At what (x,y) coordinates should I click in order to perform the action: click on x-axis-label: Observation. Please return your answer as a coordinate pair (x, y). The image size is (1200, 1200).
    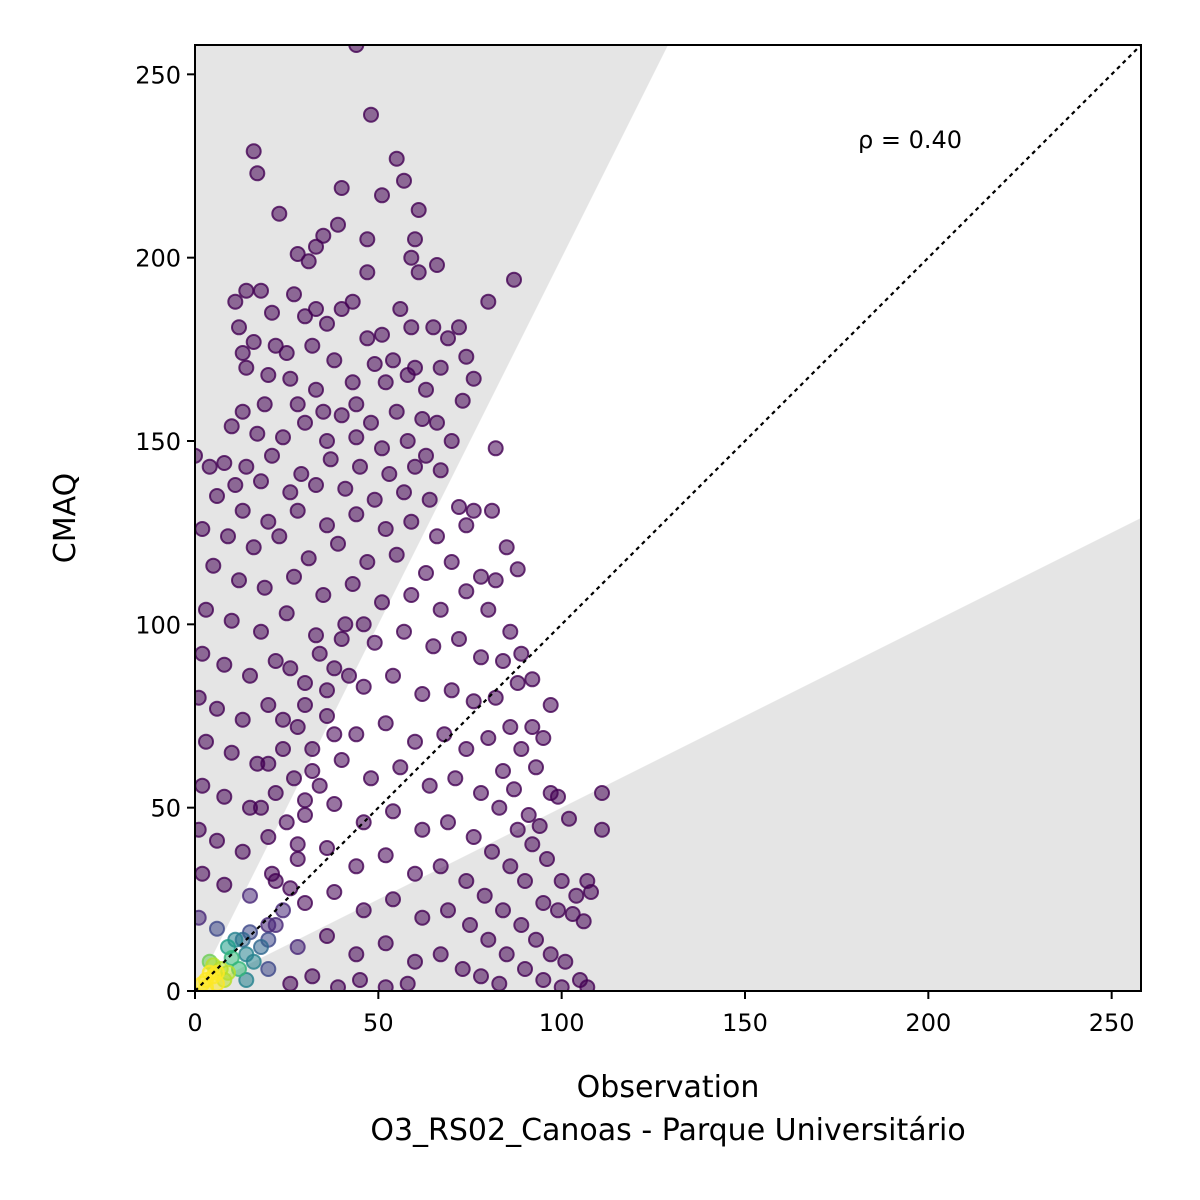
    Looking at the image, I should click on (668, 1087).